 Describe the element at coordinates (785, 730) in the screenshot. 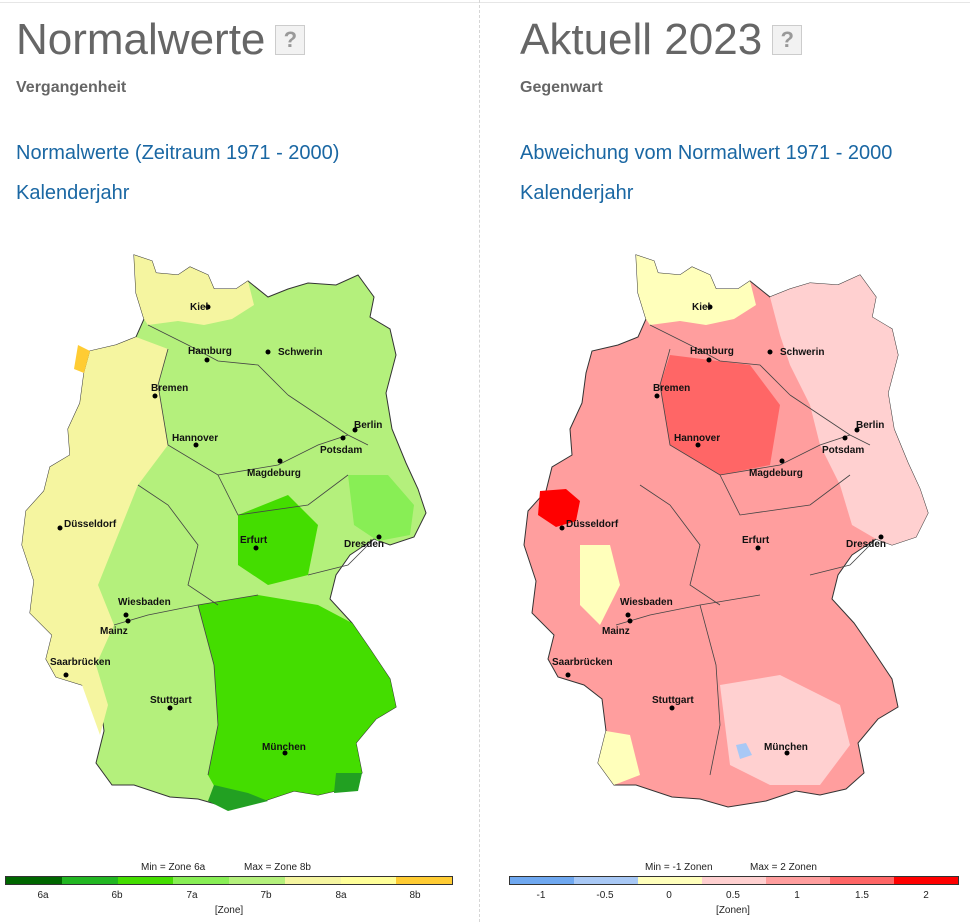

I see `map-south-light` at that location.